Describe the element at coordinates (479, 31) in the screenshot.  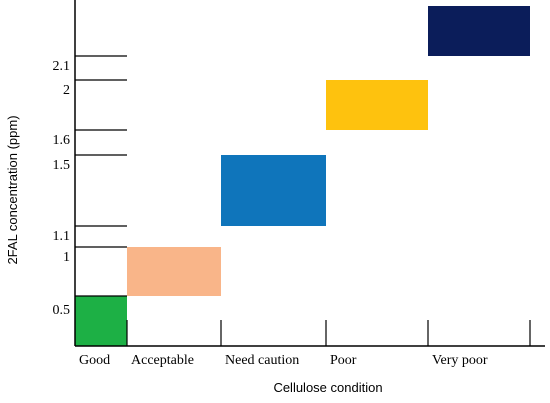
I see `range-bar-very-poor` at that location.